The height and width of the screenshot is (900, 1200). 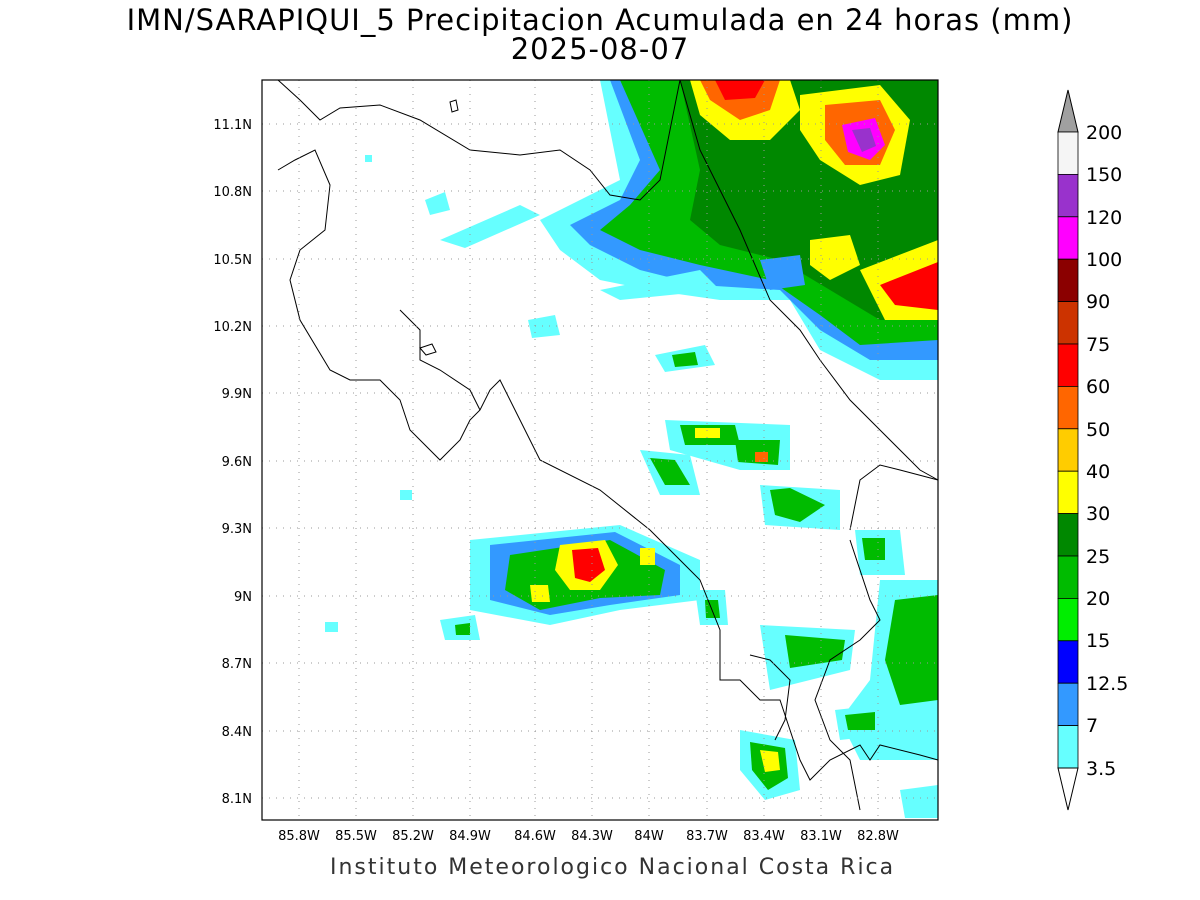 I want to click on colorbar-label: 3.5, so click(x=1101, y=769).